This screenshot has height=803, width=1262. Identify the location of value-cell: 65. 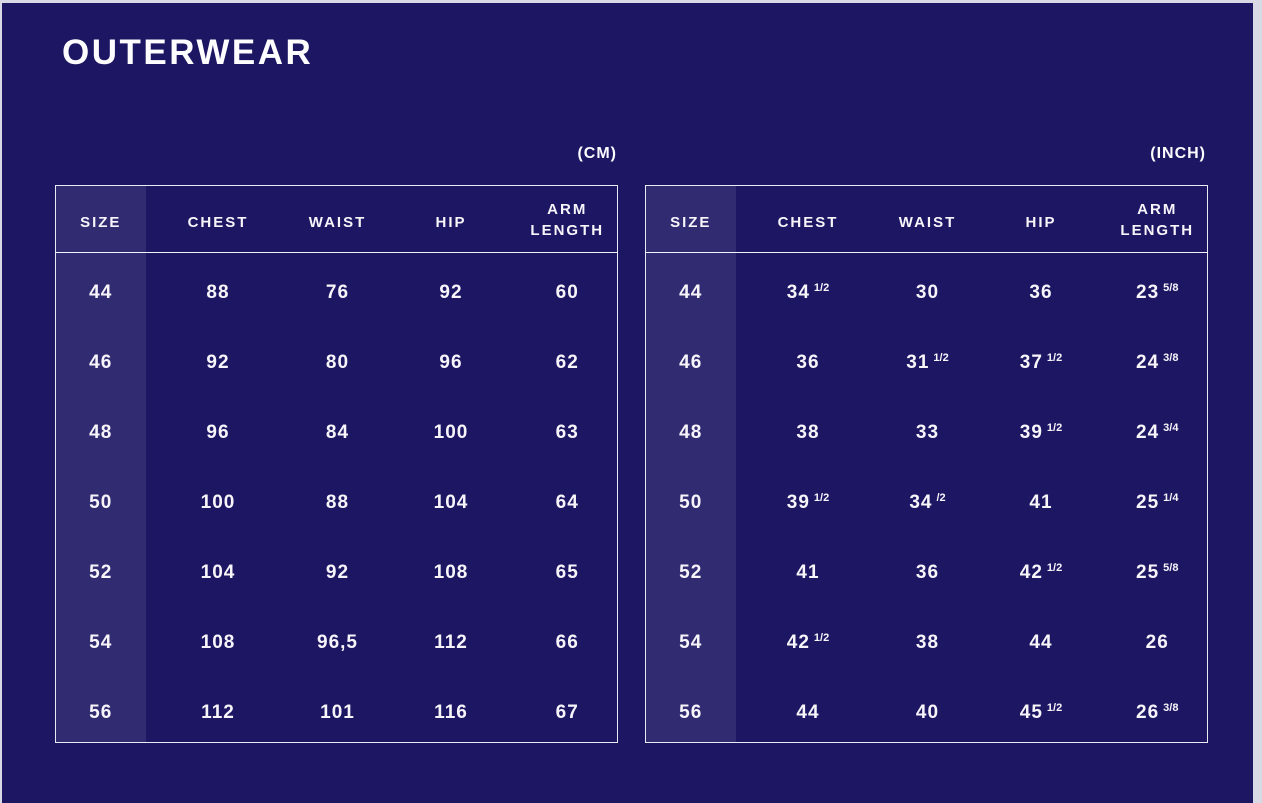
(568, 568).